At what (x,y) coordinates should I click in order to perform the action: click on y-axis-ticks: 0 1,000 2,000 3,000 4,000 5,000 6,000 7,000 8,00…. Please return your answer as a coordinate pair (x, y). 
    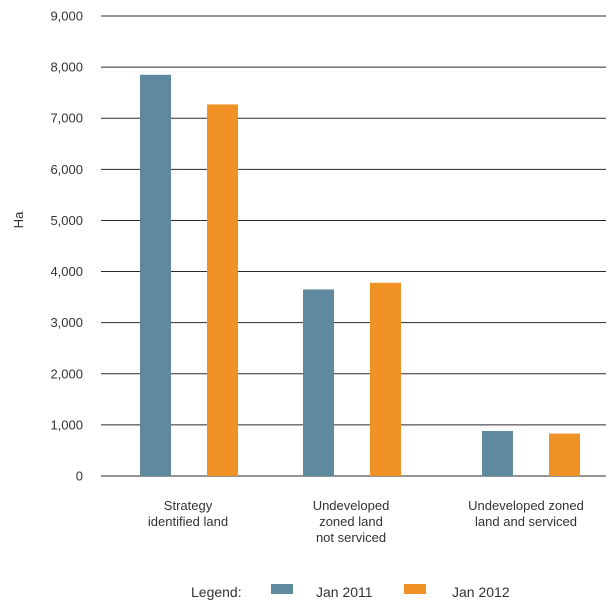
    Looking at the image, I should click on (66, 246).